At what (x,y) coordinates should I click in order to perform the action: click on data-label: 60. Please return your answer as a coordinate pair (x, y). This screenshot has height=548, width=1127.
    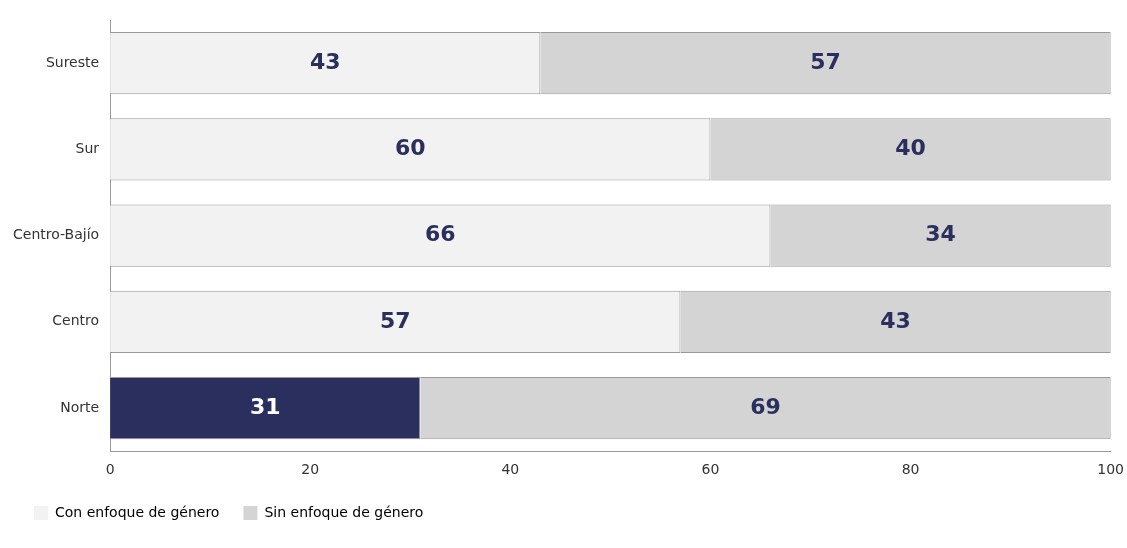
    Looking at the image, I should click on (410, 148).